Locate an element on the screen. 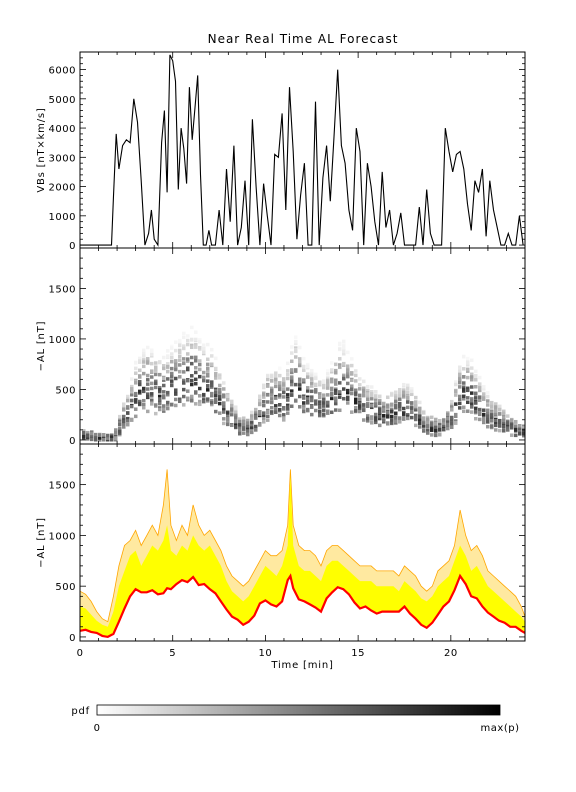  x-tick-label: 10 is located at coordinates (266, 653).